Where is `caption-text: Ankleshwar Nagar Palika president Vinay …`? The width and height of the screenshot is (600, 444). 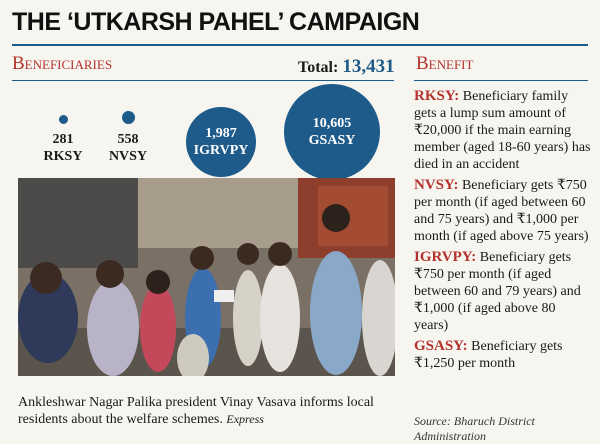
caption-text: Ankleshwar Nagar Palika president Vinay … is located at coordinates (196, 411).